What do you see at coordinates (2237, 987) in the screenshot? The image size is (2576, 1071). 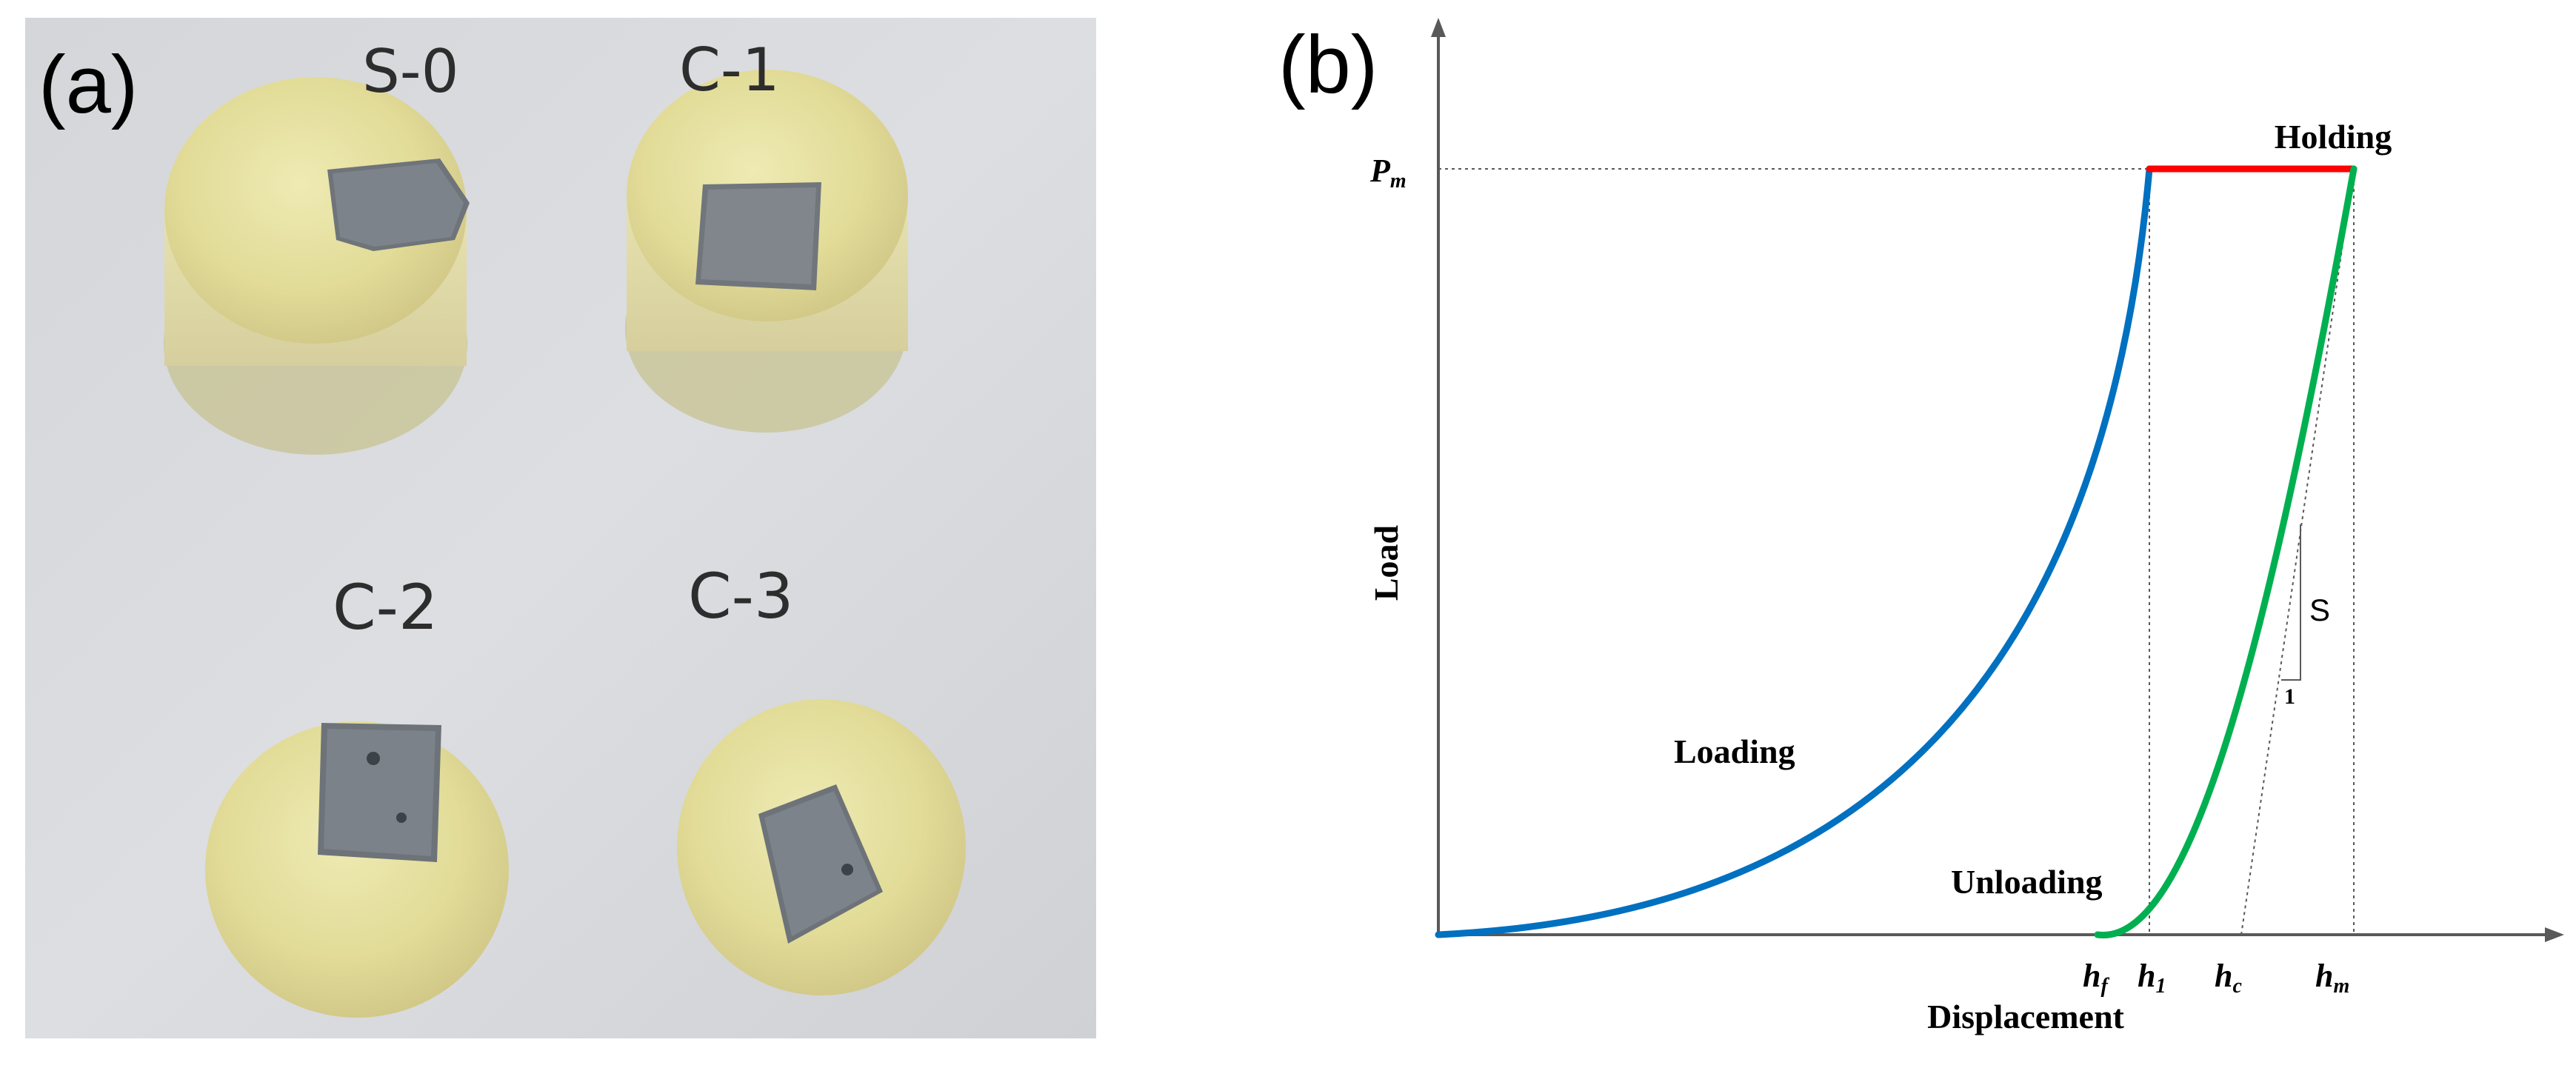 I see `tick-hc-sub: c` at bounding box center [2237, 987].